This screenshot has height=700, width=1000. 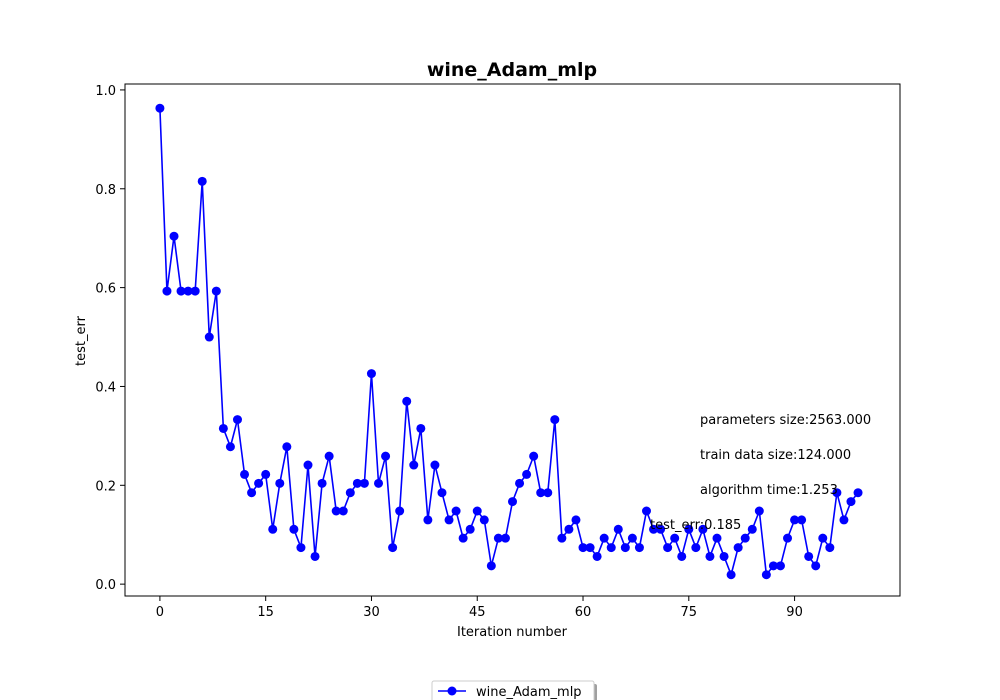 What do you see at coordinates (529, 692) in the screenshot?
I see `legend-entry-label: wine_Adam_mlp` at bounding box center [529, 692].